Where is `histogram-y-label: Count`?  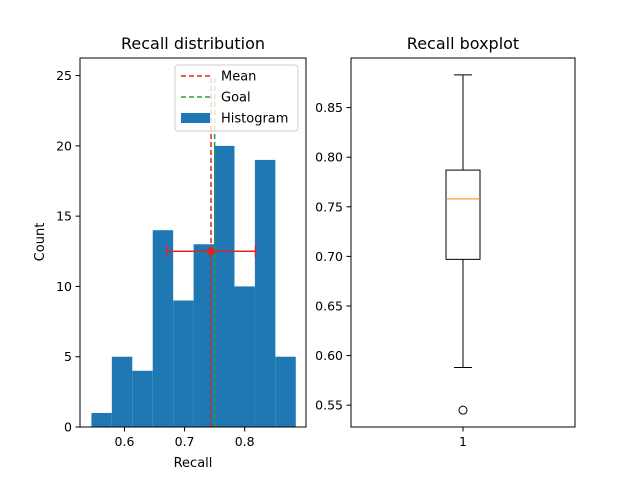 histogram-y-label: Count is located at coordinates (40, 242).